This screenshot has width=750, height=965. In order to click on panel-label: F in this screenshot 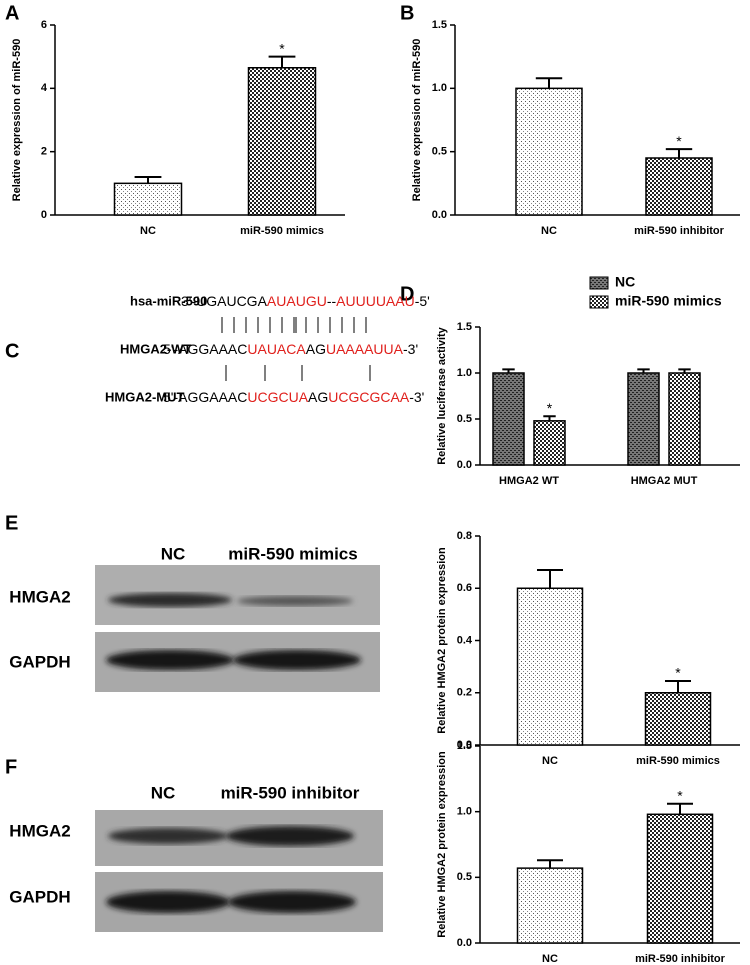, I will do `click(11, 767)`.